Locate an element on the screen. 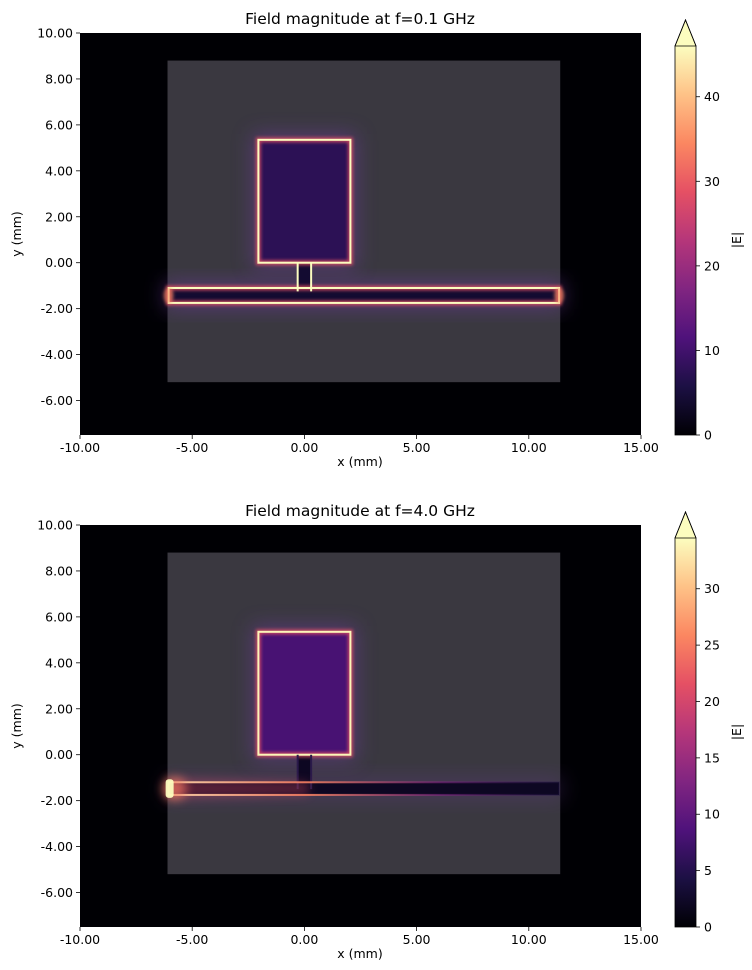 This screenshot has height=970, width=752. colorbar: 0 5 10 15 20 25 30 |E| is located at coordinates (709, 722).